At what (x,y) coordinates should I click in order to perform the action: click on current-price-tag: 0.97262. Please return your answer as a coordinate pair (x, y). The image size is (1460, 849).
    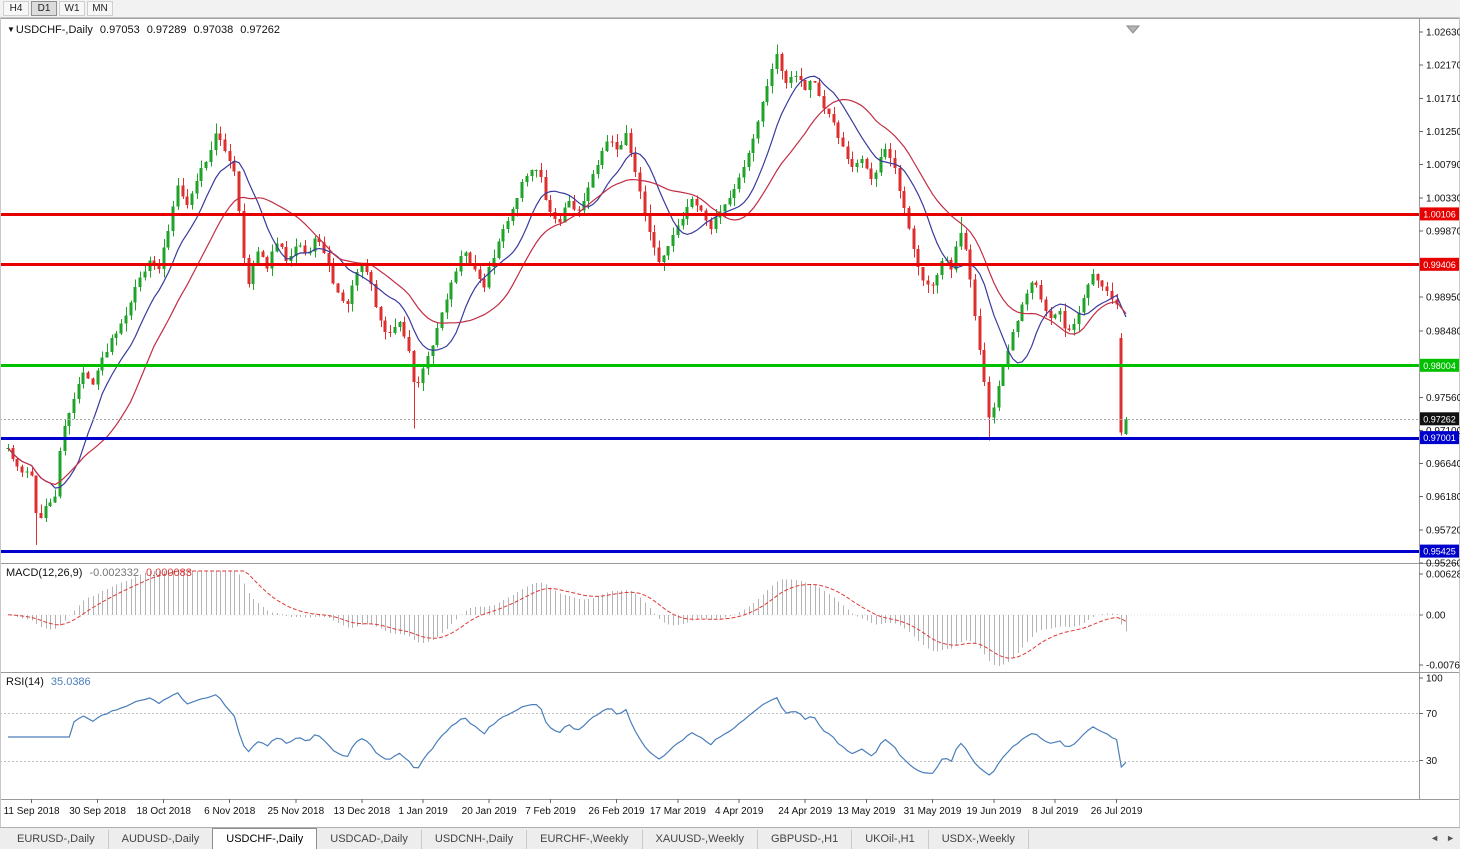
    Looking at the image, I should click on (1439, 419).